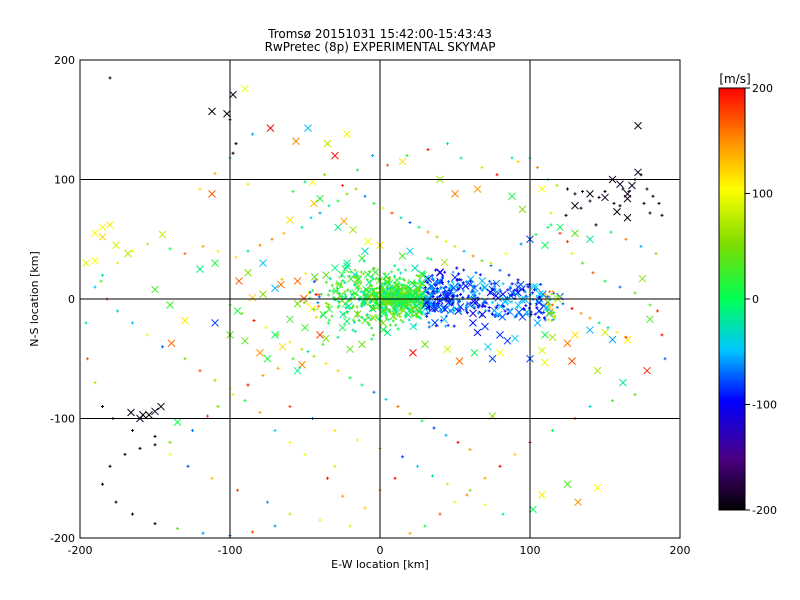  What do you see at coordinates (530, 550) in the screenshot?
I see `x-tick-label: 100` at bounding box center [530, 550].